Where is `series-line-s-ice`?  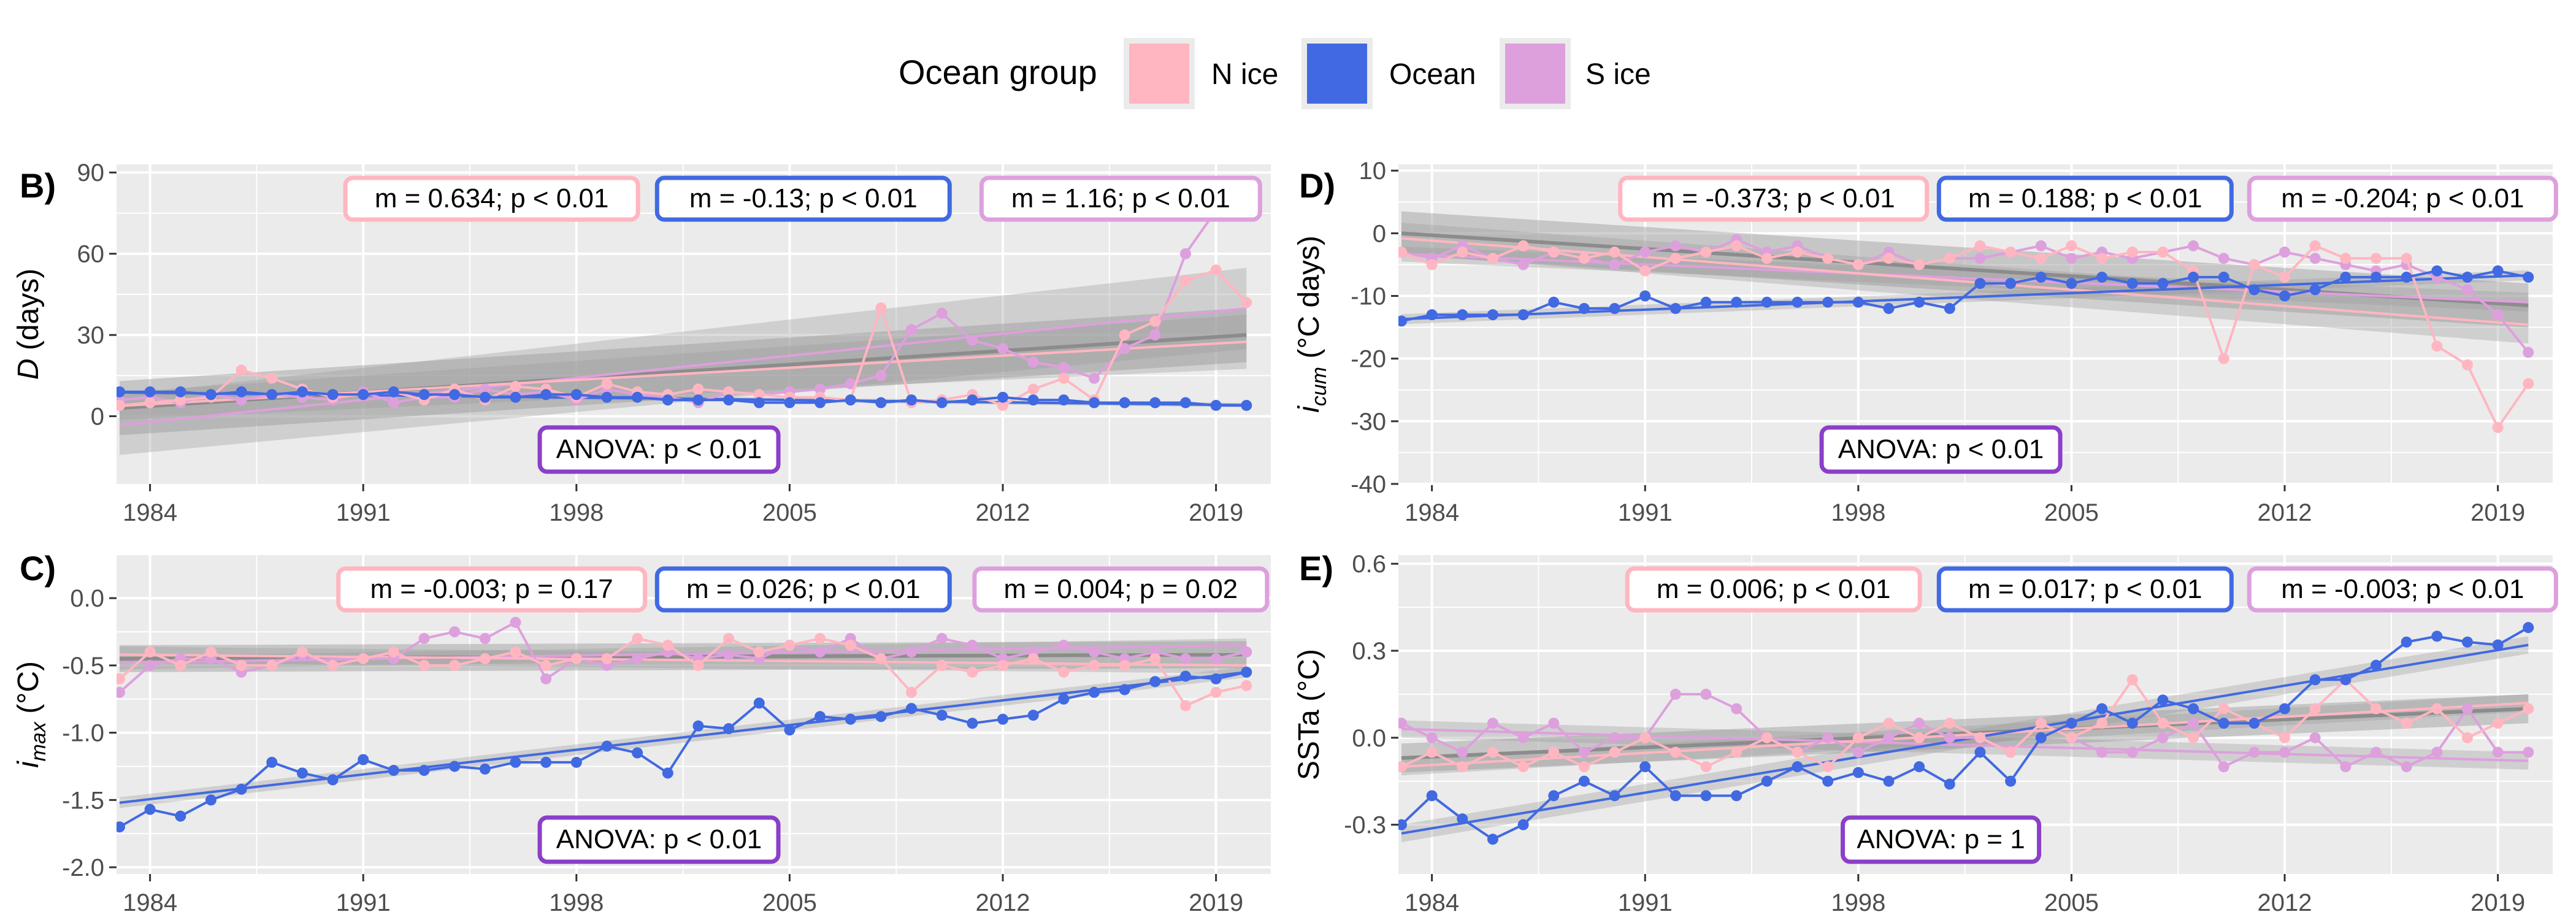
series-line-s-ice is located at coordinates (1965, 730).